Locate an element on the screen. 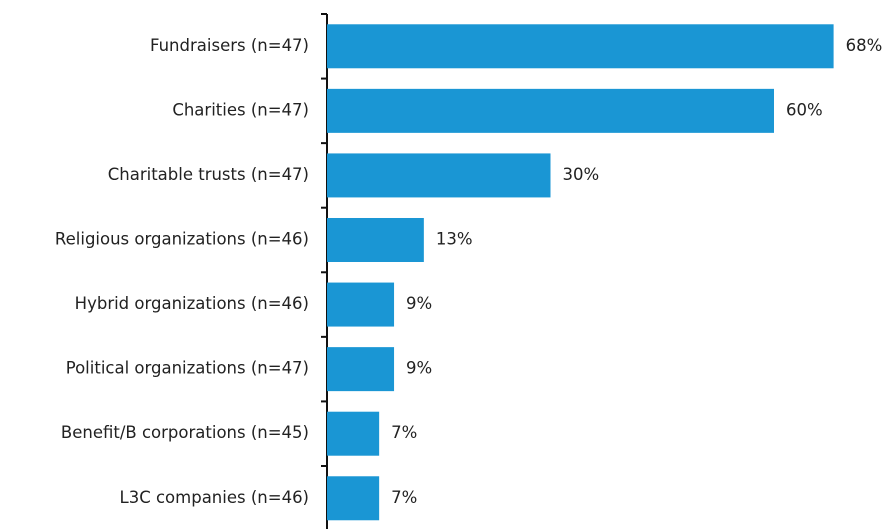 The height and width of the screenshot is (529, 896). category-label: Political organizations (n=47) is located at coordinates (187, 368).